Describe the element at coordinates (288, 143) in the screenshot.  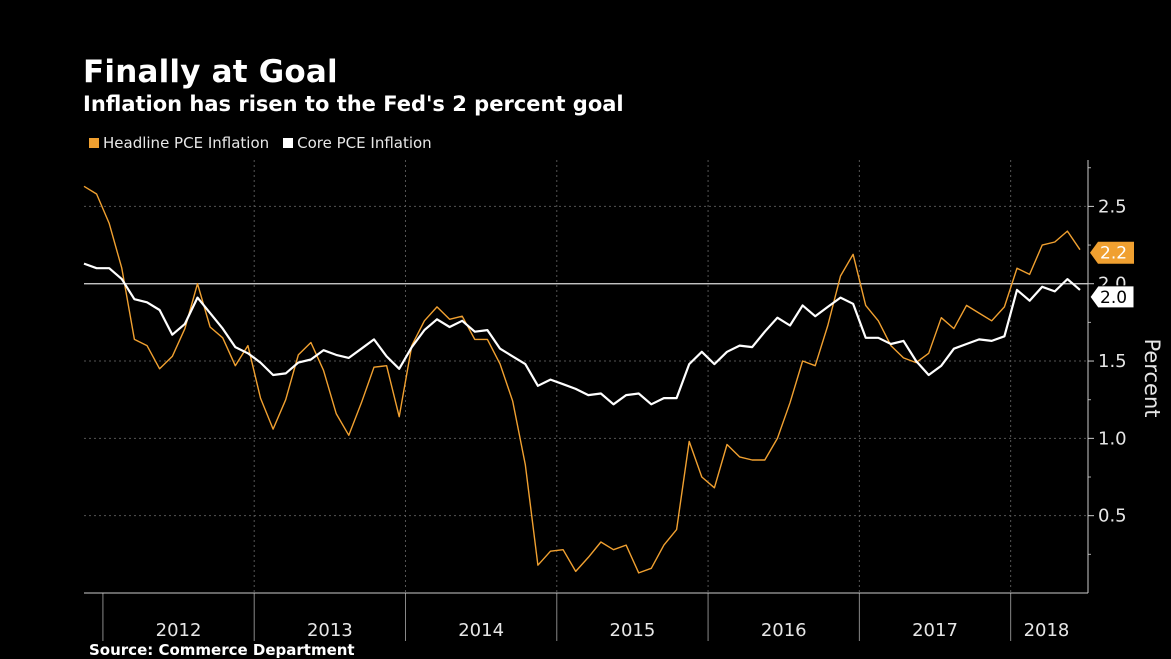
I see `legend-swatch-core` at that location.